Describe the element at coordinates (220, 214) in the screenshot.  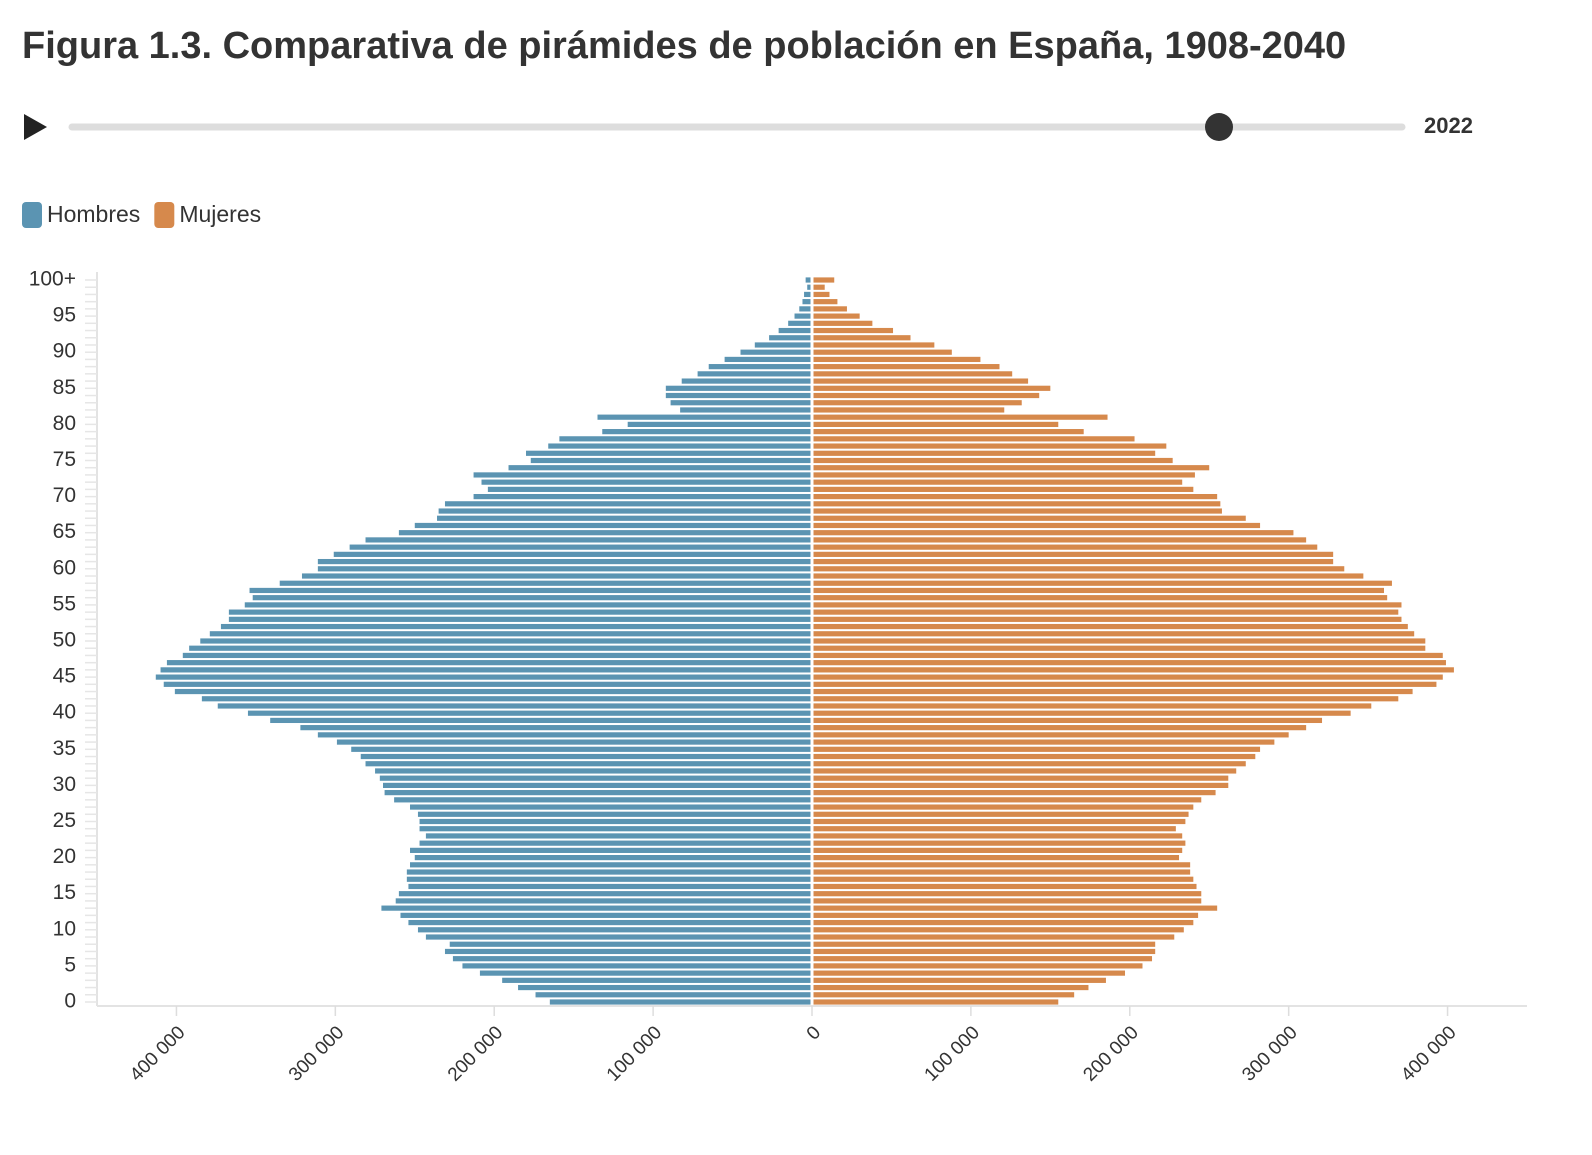
I see `legend-label: Mujeres` at that location.